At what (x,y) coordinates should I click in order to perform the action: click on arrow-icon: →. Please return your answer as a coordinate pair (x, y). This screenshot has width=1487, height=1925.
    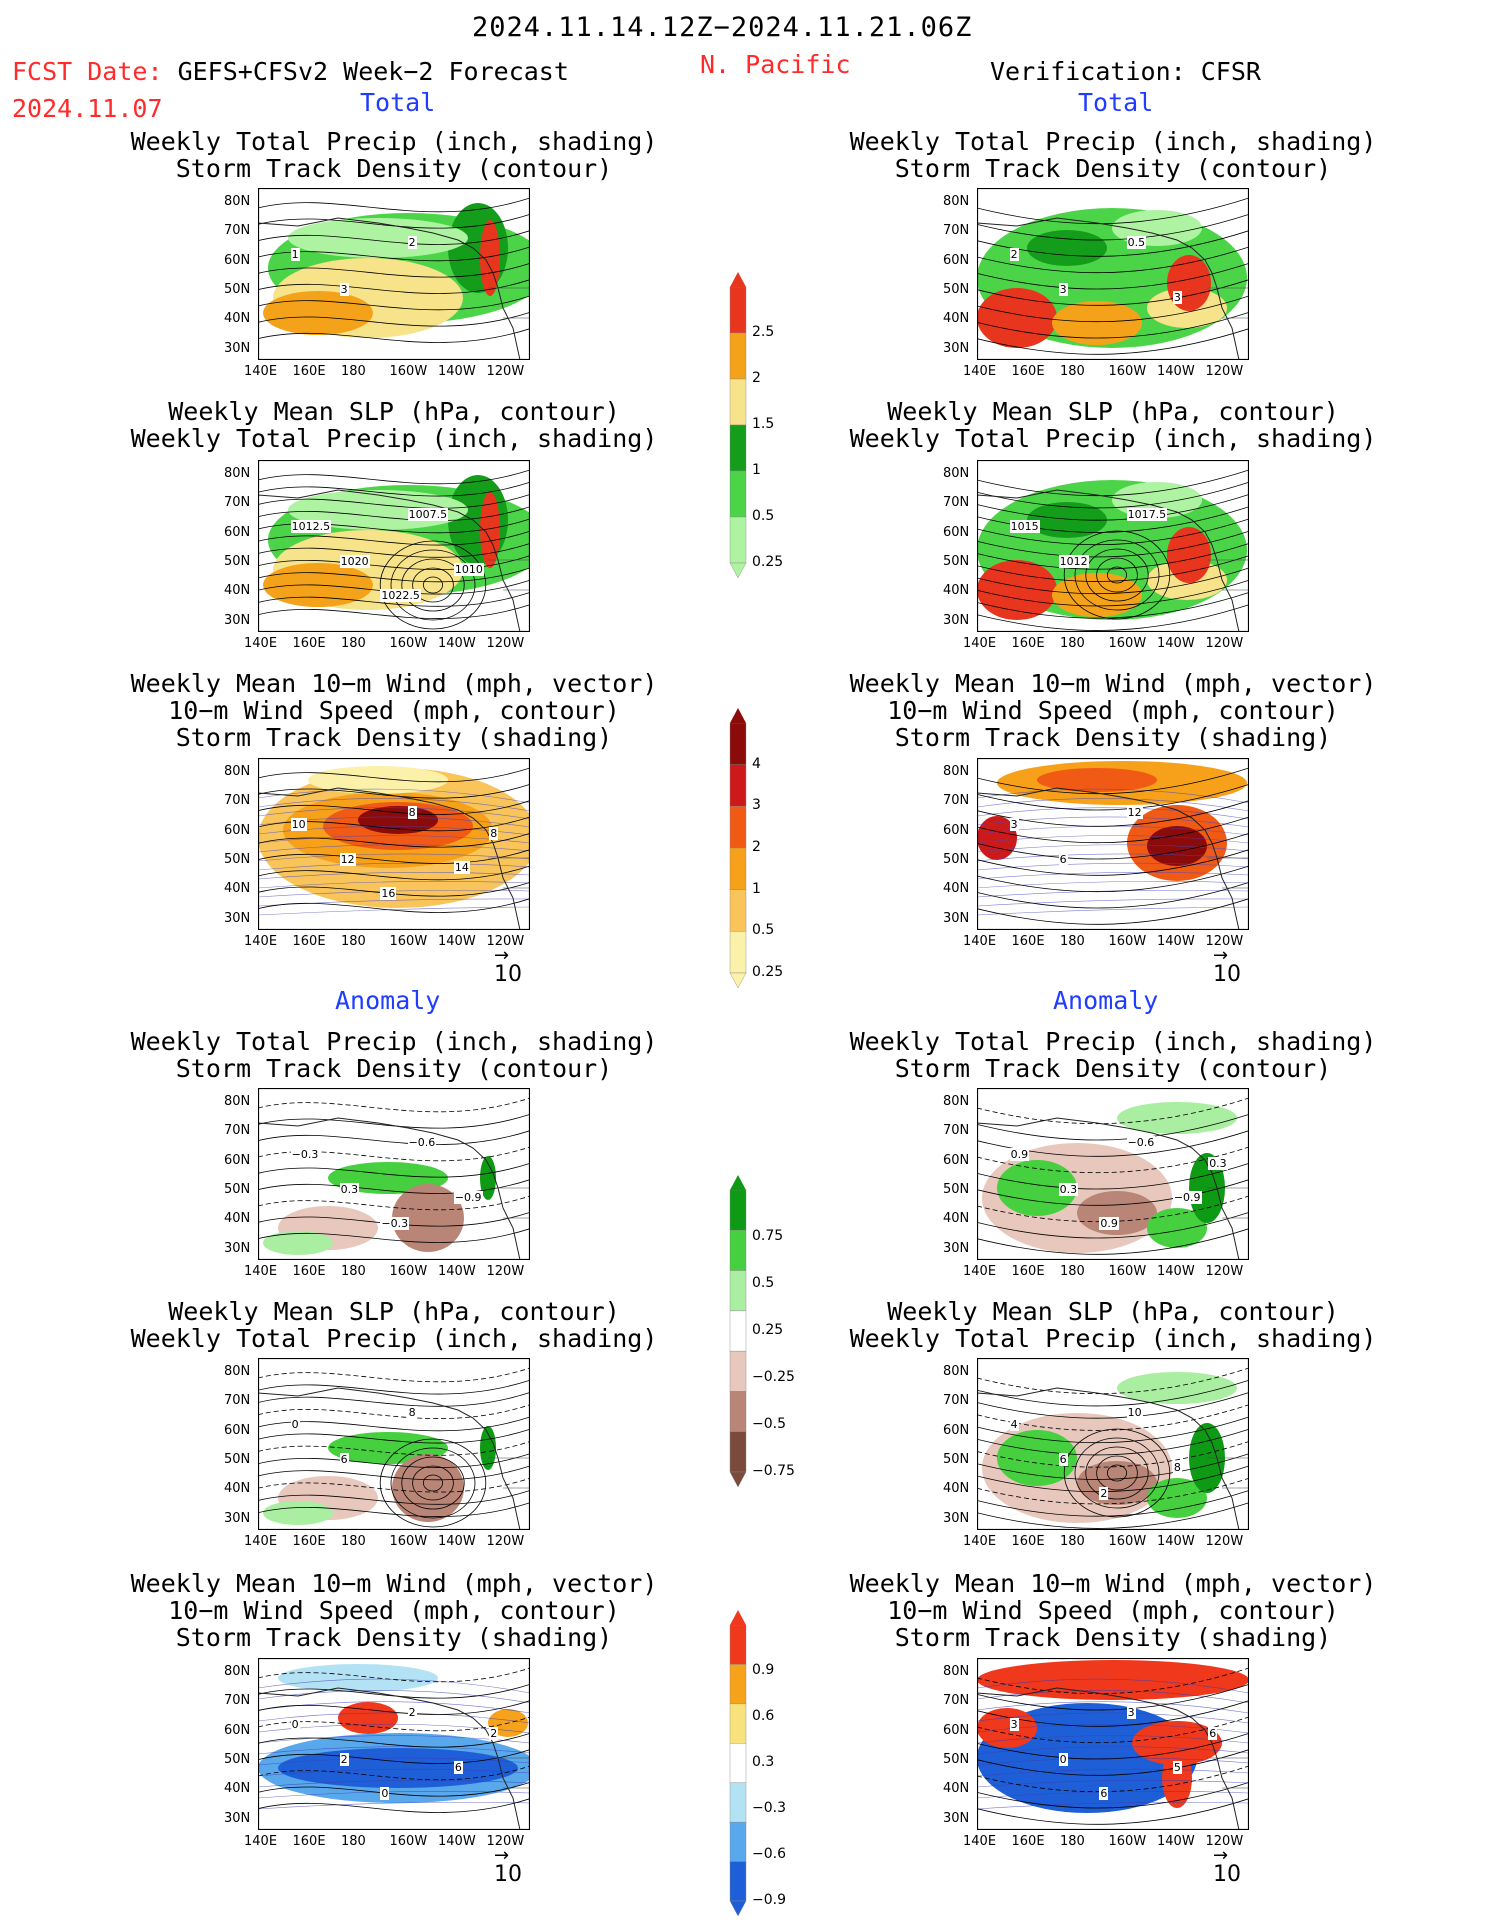
    Looking at the image, I should click on (502, 1855).